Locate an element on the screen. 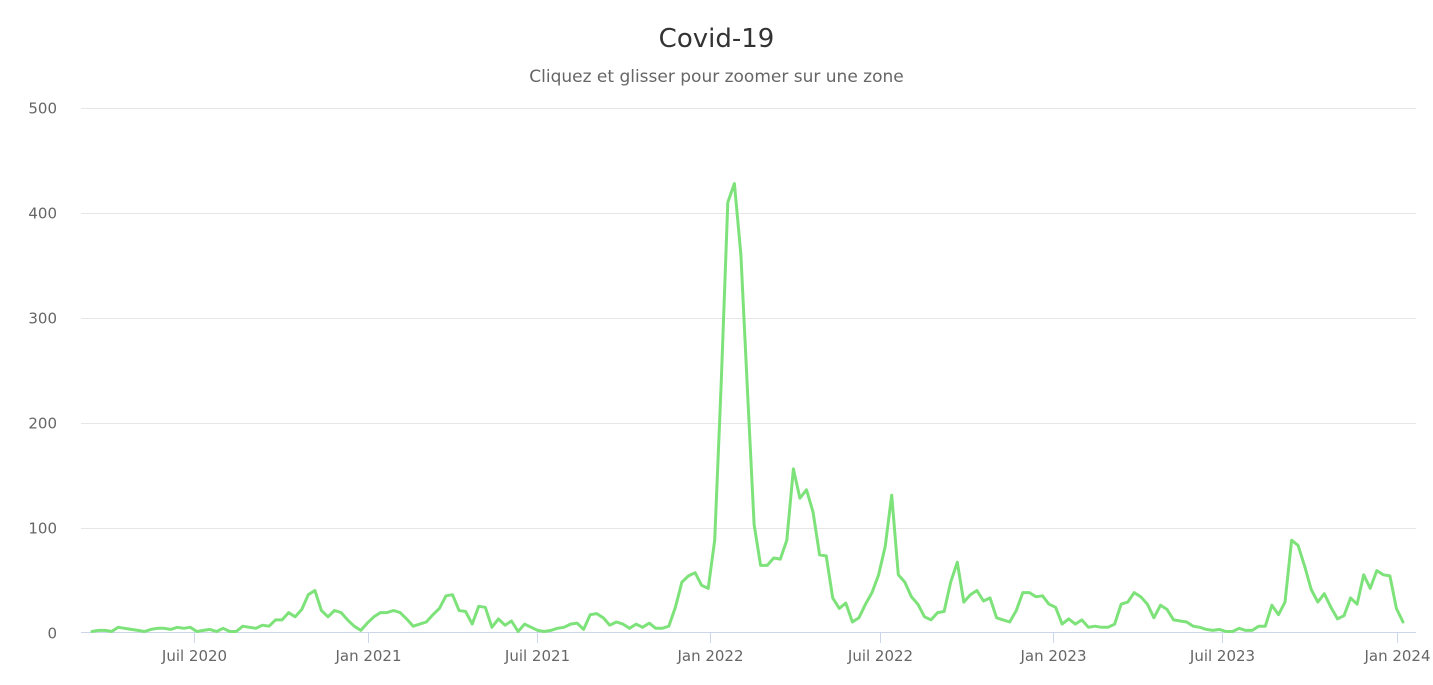  x-tick-label: Jan 2024 is located at coordinates (1396, 656).